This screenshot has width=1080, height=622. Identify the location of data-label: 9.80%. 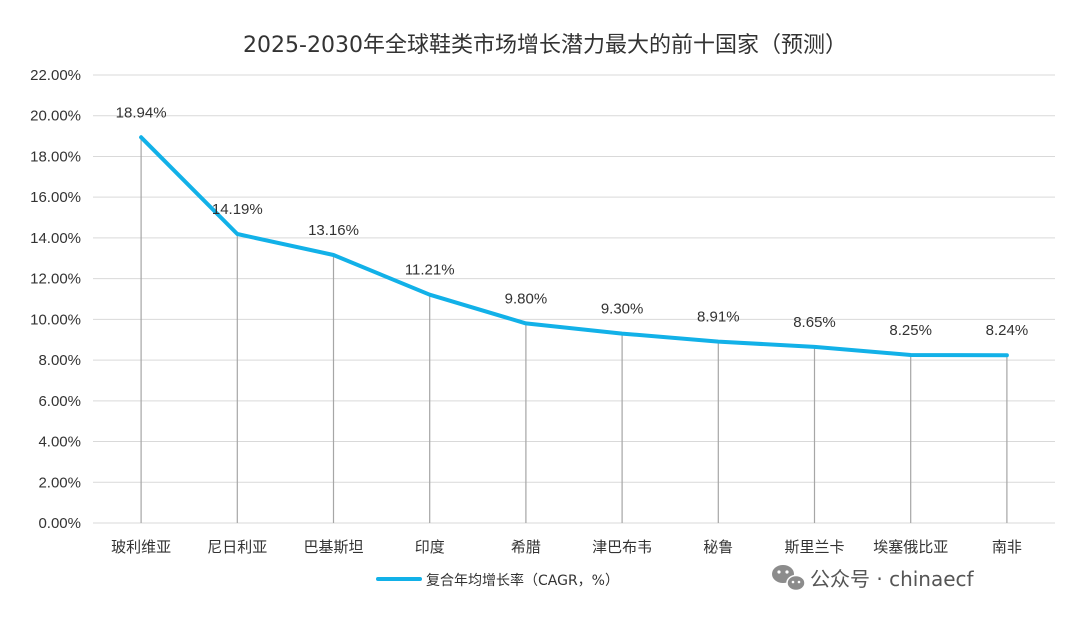
(526, 298).